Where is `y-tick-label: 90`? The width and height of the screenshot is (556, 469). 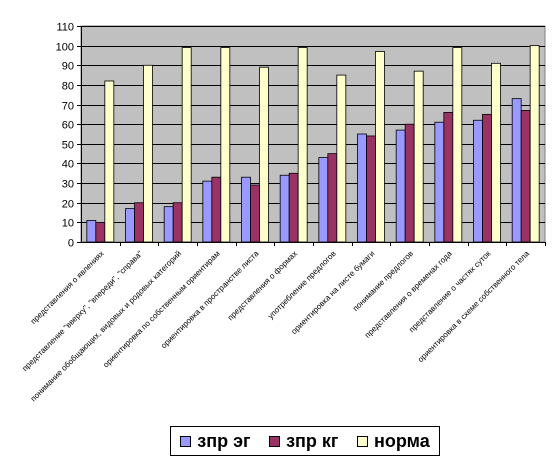 y-tick-label: 90 is located at coordinates (68, 67).